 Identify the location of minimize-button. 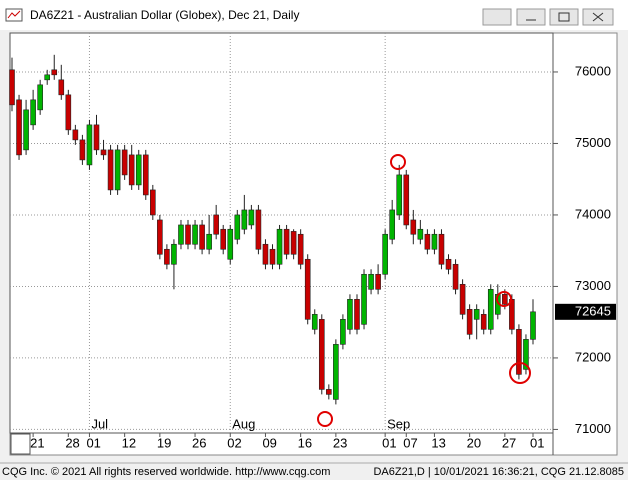
(531, 17).